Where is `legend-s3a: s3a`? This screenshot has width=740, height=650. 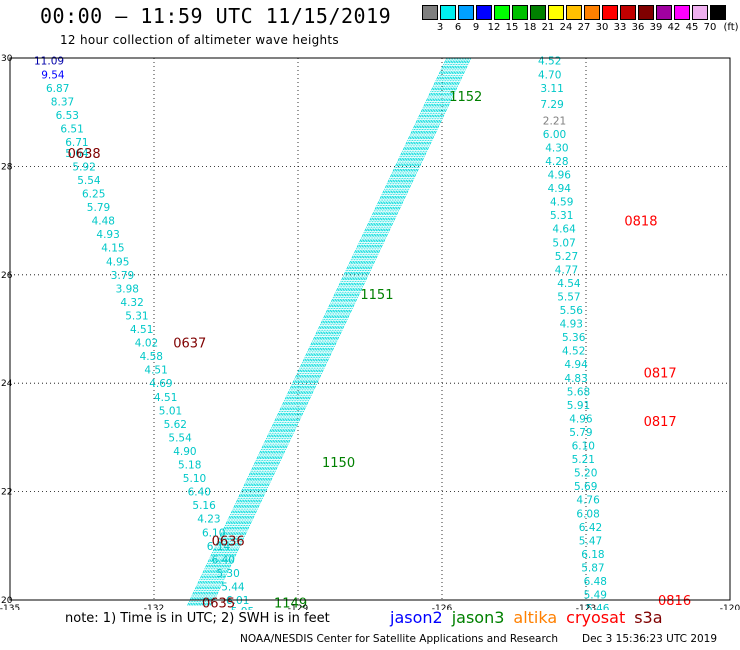 legend-s3a: s3a is located at coordinates (648, 617).